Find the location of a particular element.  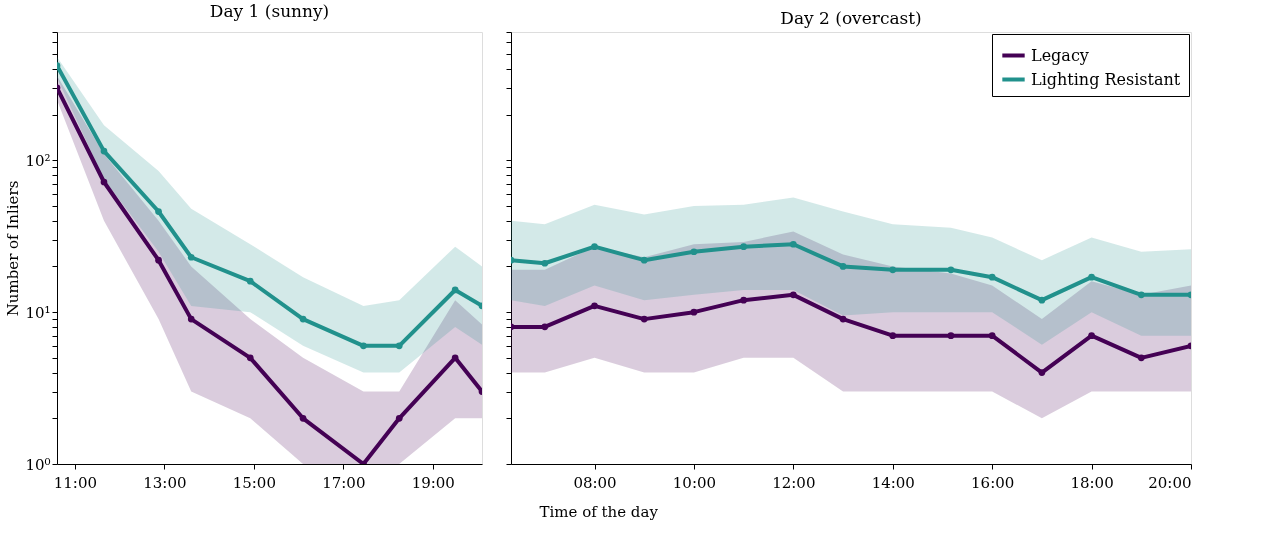

x-axis-title: Time of the day is located at coordinates (599, 511).